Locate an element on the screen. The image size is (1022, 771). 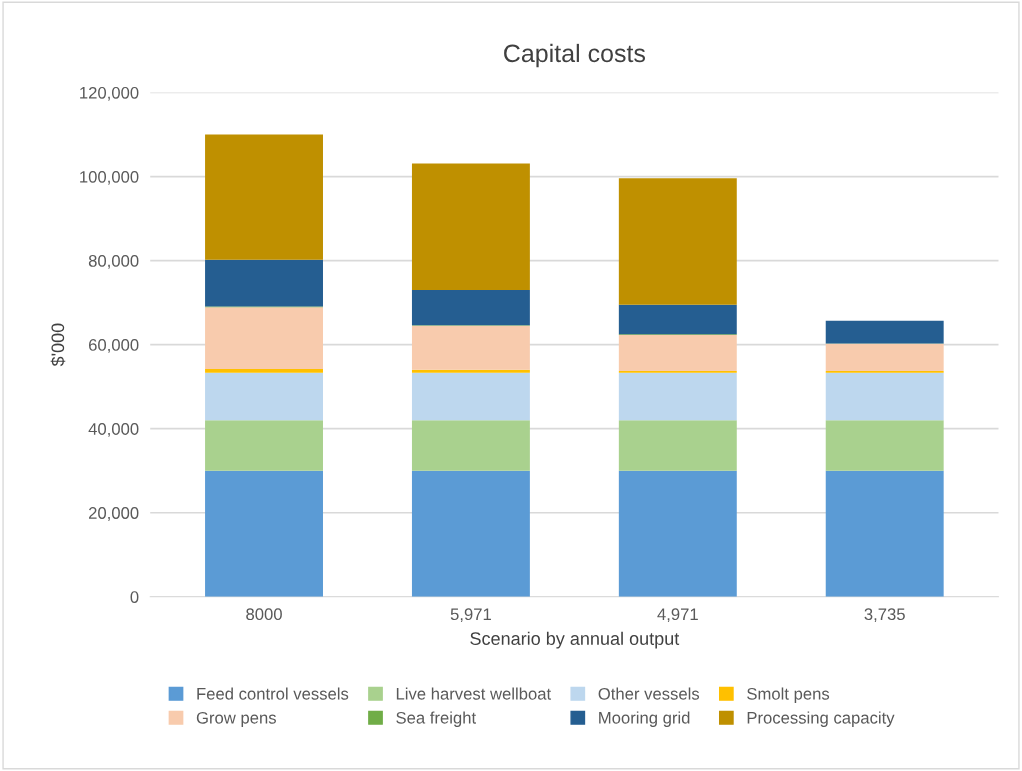
y-tick-label: 40,000 is located at coordinates (113, 430).